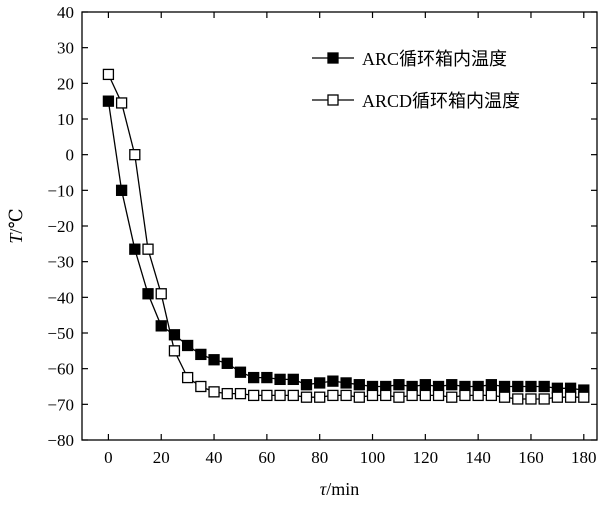 This screenshot has height=506, width=606. What do you see at coordinates (65, 83) in the screenshot?
I see `y-tick-label: 20` at bounding box center [65, 83].